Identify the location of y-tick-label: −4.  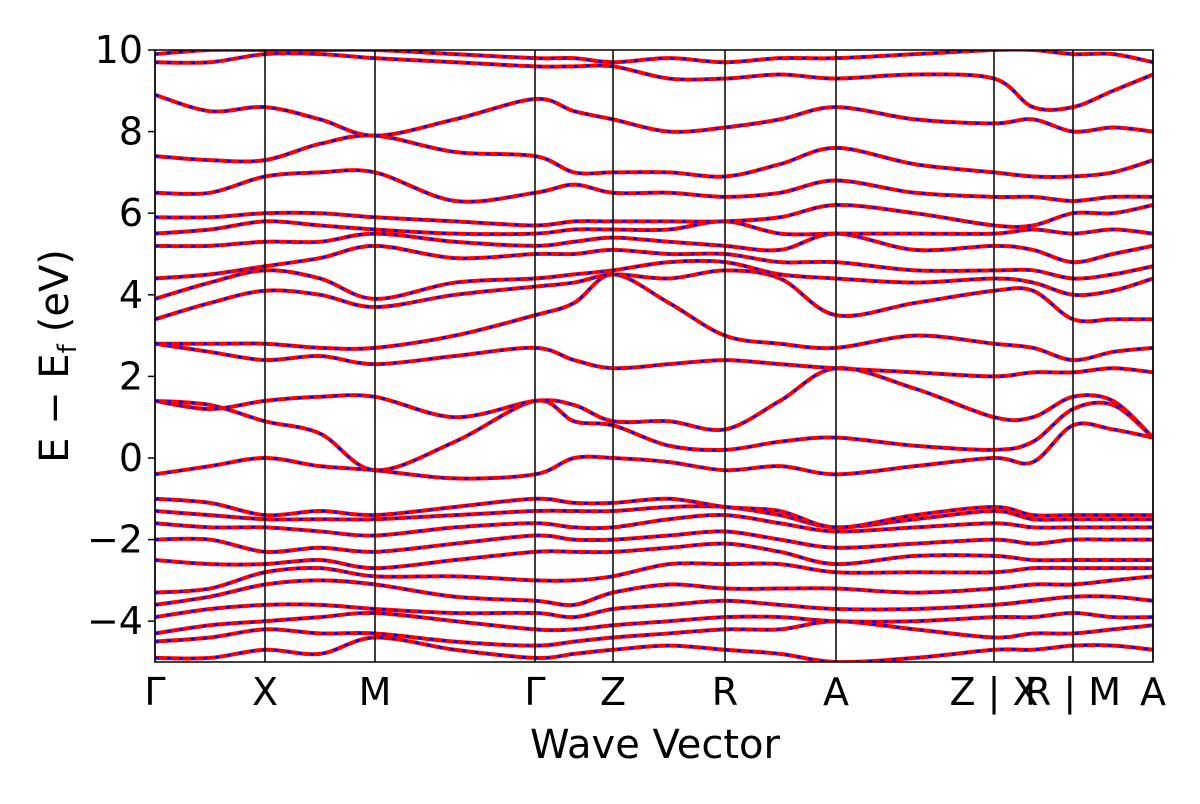
(115, 621).